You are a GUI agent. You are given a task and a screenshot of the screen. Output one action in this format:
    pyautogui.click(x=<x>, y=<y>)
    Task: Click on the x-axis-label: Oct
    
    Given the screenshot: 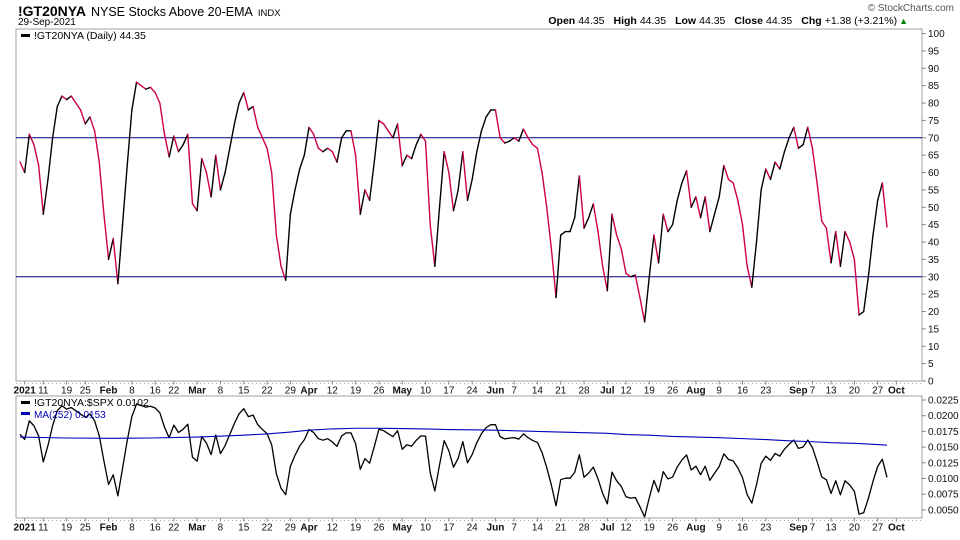 What is the action you would take?
    pyautogui.click(x=896, y=391)
    